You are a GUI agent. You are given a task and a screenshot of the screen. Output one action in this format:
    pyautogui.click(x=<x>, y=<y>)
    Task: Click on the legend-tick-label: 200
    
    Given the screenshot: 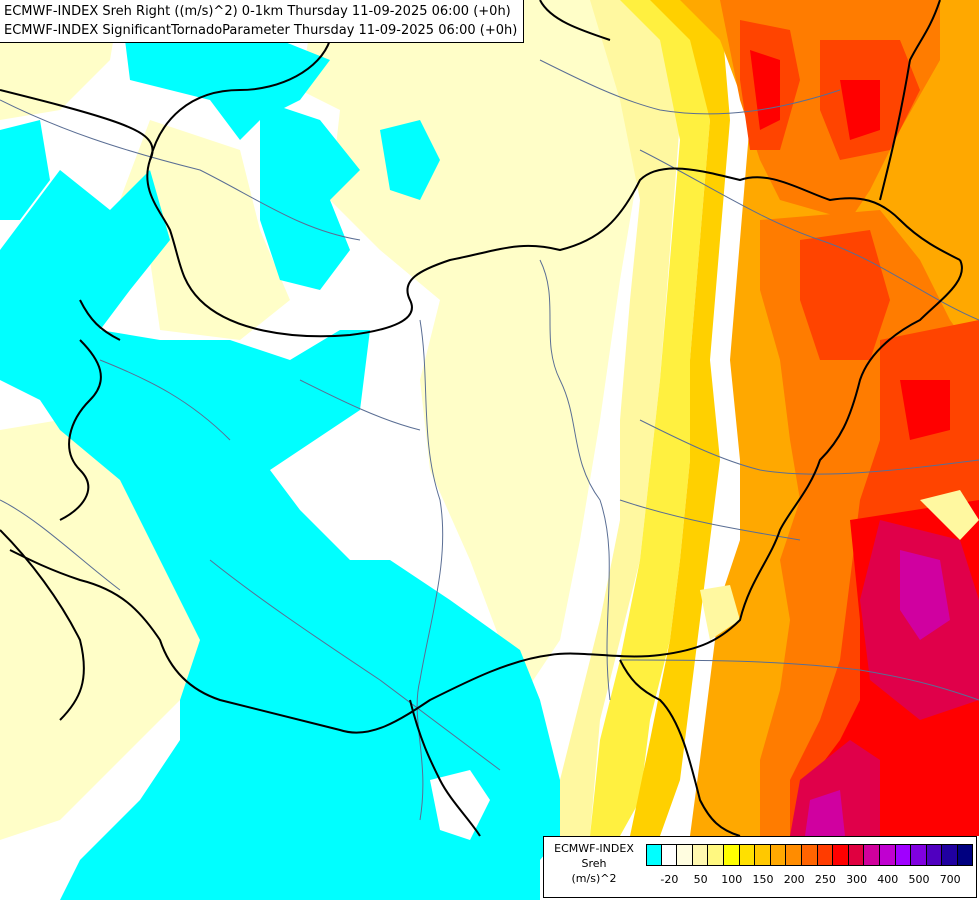 What is the action you would take?
    pyautogui.click(x=794, y=879)
    